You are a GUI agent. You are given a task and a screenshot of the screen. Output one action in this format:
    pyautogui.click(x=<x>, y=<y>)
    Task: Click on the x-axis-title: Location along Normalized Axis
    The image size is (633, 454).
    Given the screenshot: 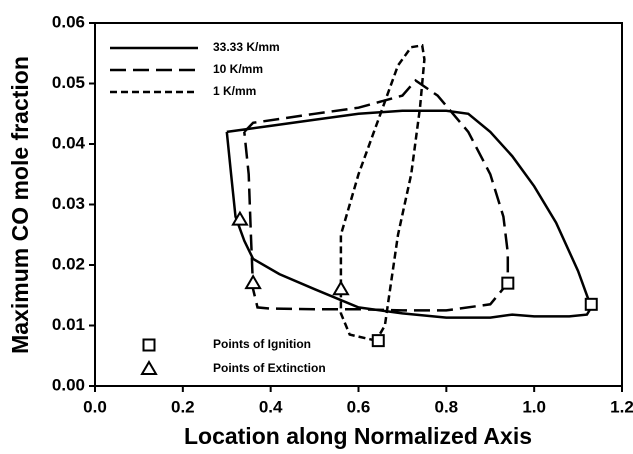 What is the action you would take?
    pyautogui.click(x=358, y=436)
    